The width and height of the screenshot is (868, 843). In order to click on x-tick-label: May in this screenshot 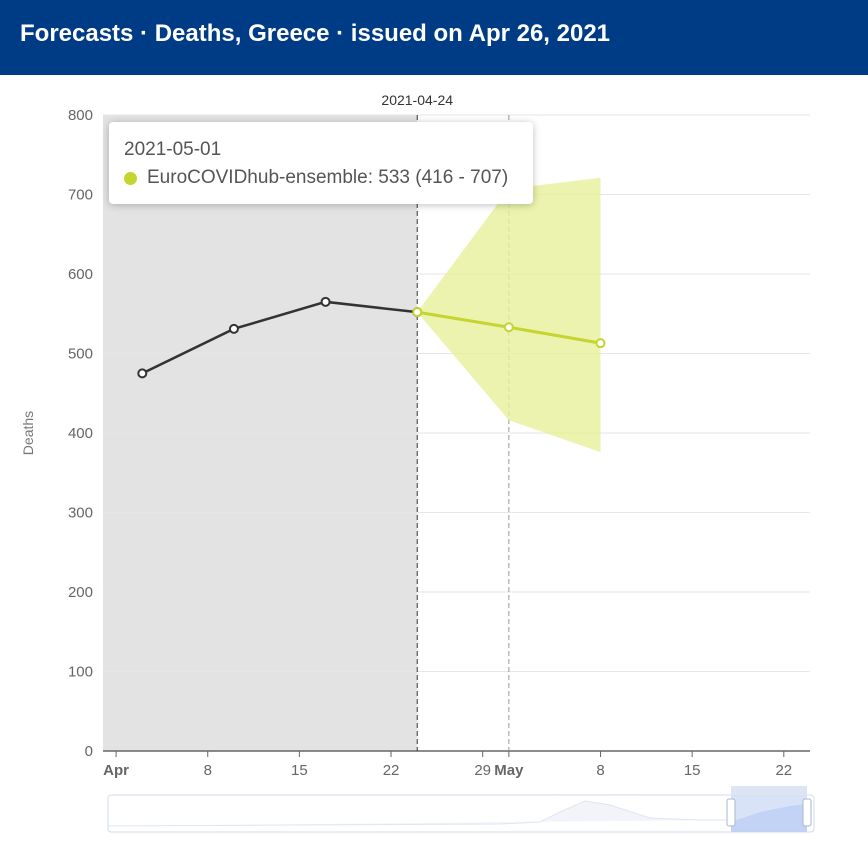, I will do `click(509, 770)`.